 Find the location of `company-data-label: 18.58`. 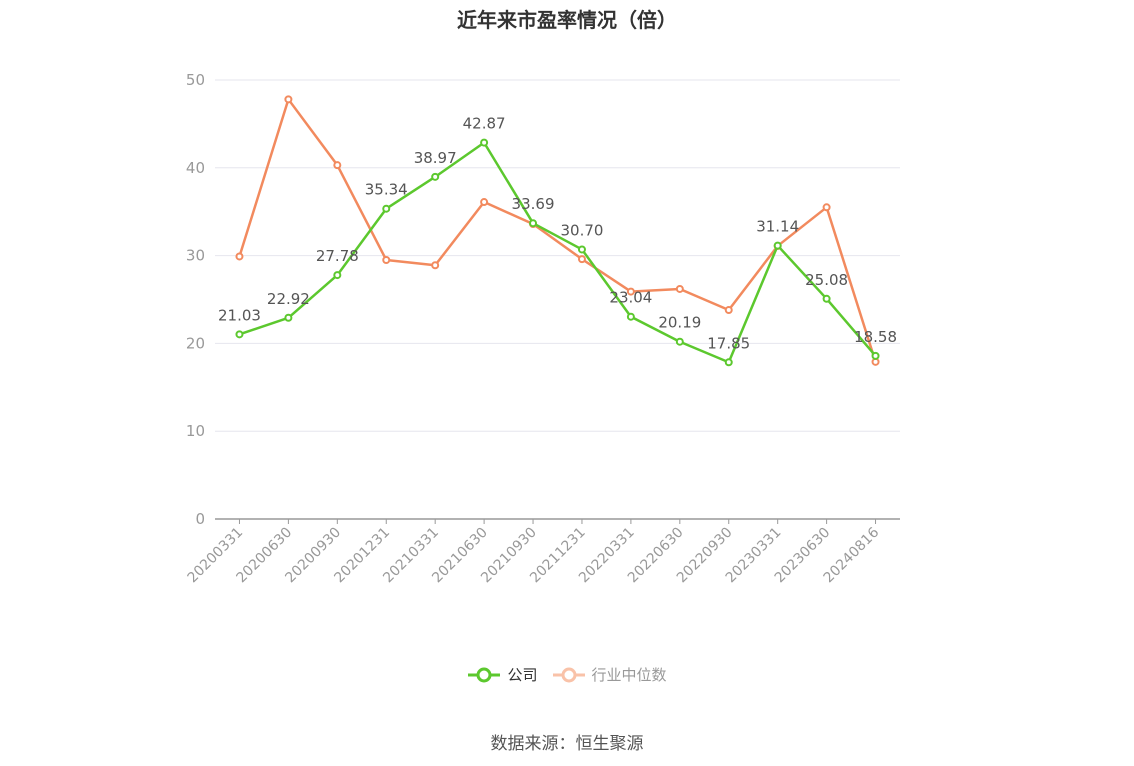

company-data-label: 18.58 is located at coordinates (875, 337).